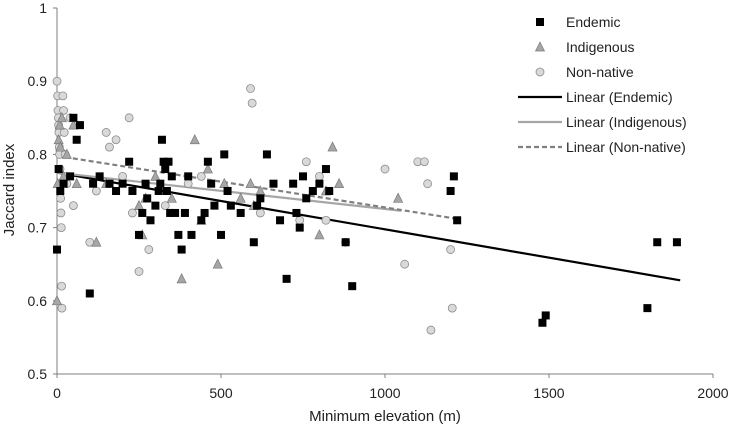 This screenshot has height=427, width=737. What do you see at coordinates (38, 81) in the screenshot?
I see `y-tick-label: 0.9` at bounding box center [38, 81].